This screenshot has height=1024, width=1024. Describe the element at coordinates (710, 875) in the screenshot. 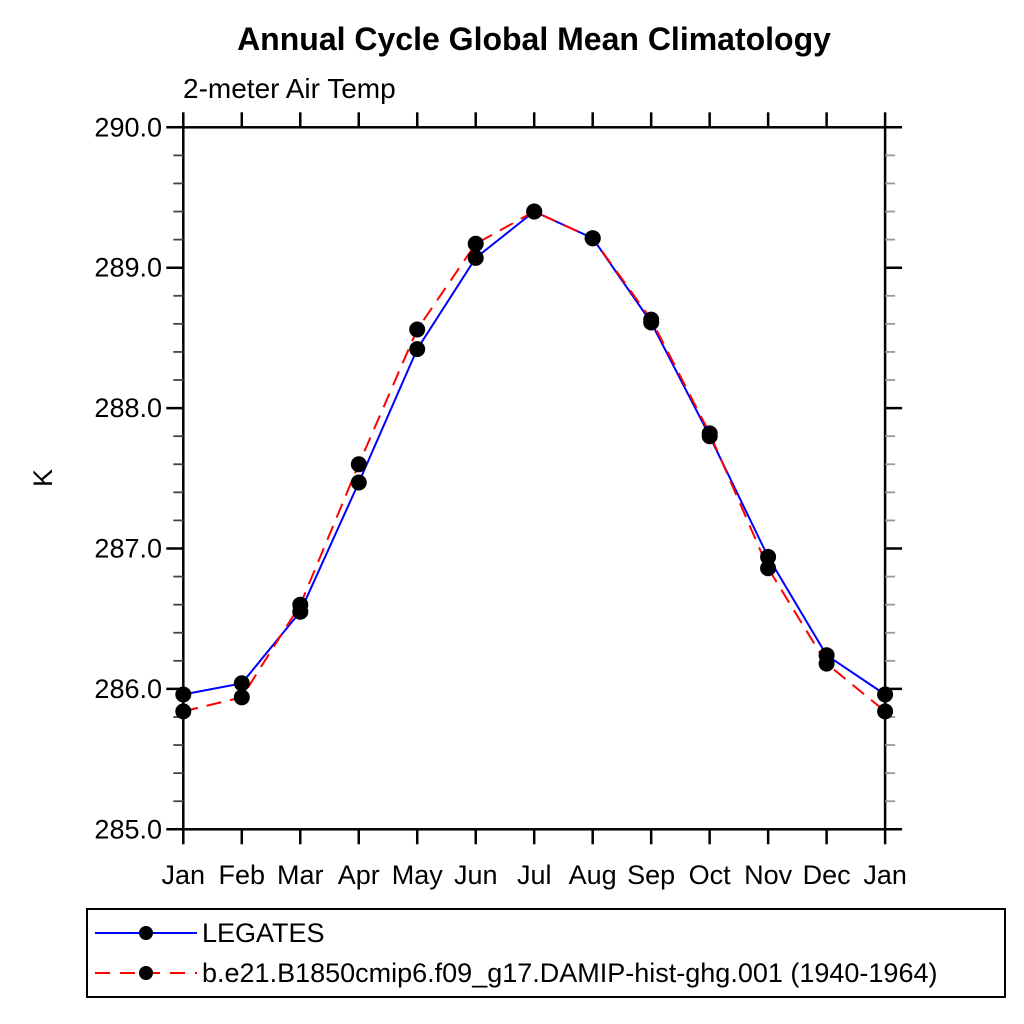

I see `x-tick-label: Oct` at that location.